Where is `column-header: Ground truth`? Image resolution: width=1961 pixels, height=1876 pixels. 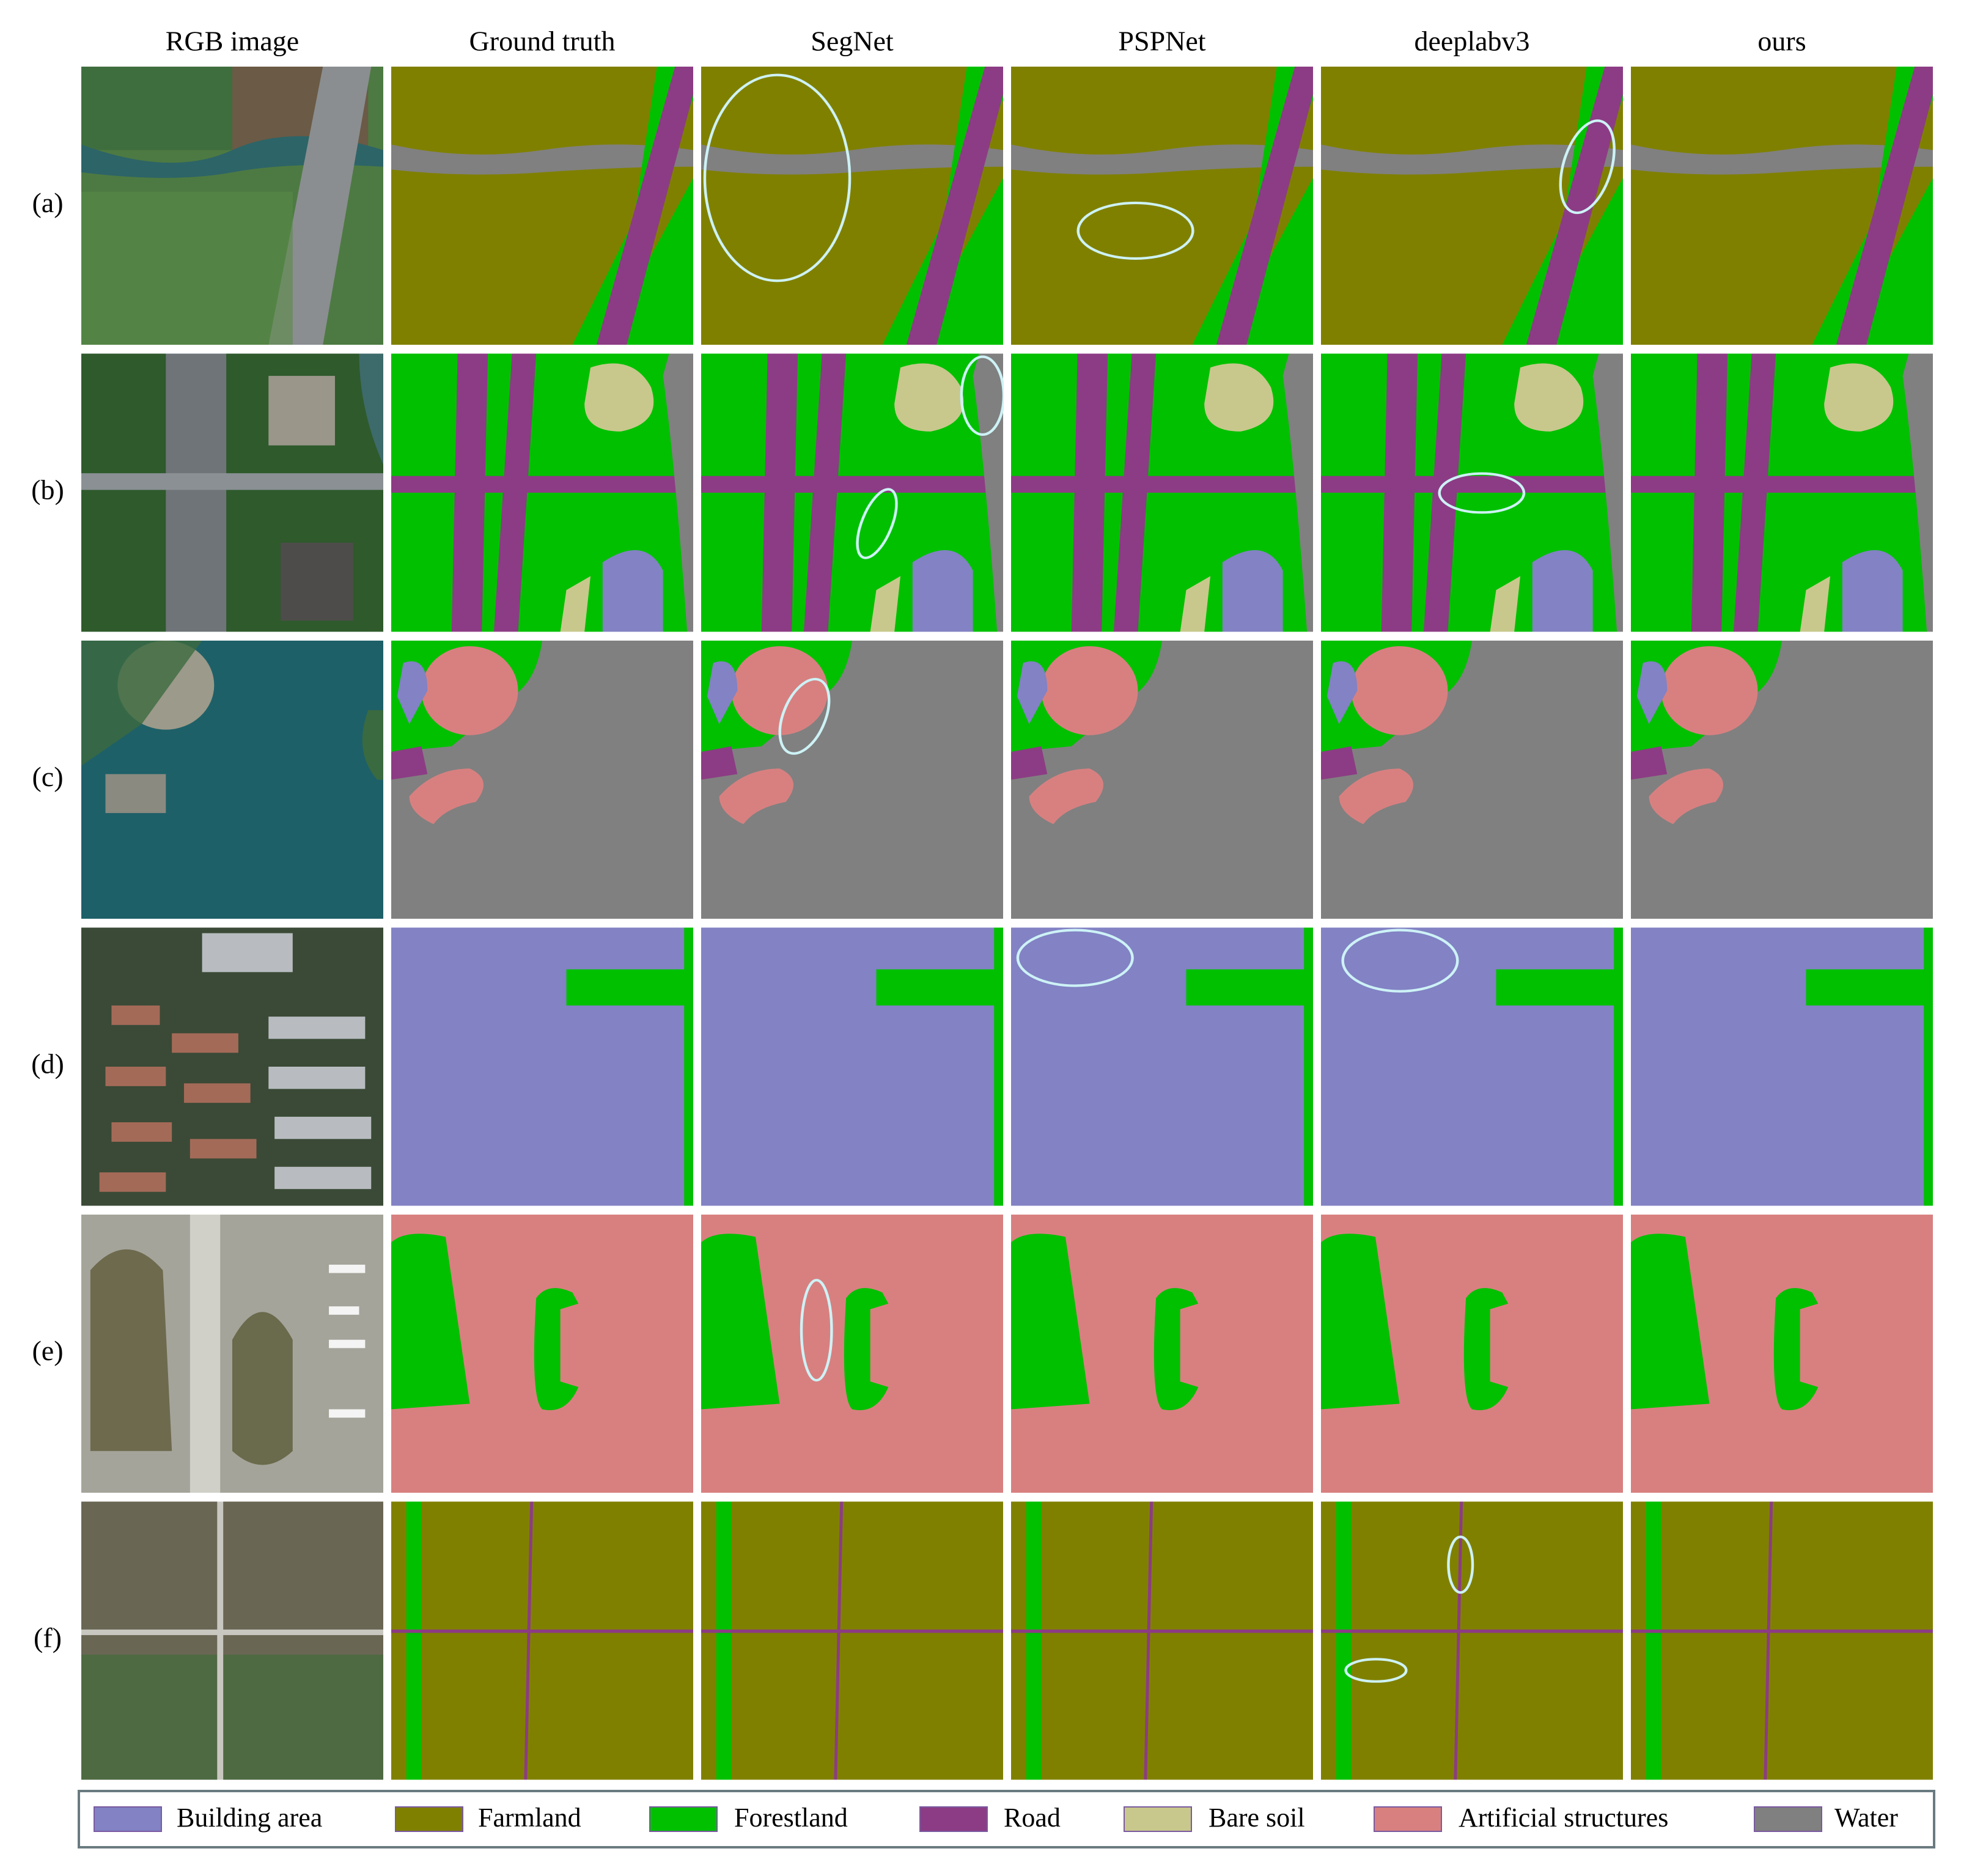 column-header: Ground truth is located at coordinates (542, 41).